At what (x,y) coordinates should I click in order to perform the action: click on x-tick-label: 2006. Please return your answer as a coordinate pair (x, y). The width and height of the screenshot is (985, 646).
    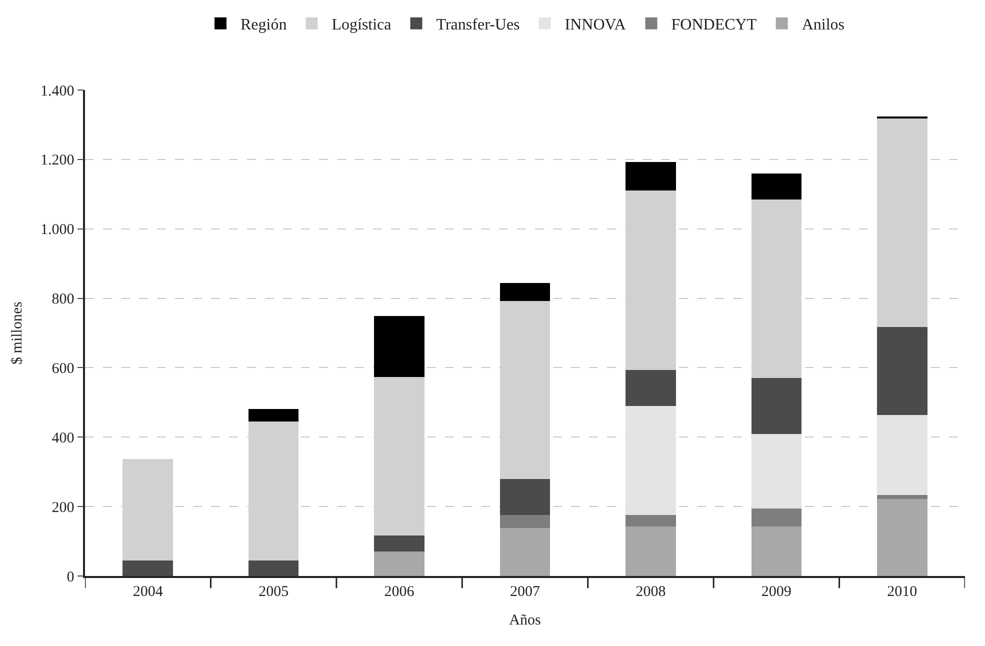
    Looking at the image, I should click on (399, 592).